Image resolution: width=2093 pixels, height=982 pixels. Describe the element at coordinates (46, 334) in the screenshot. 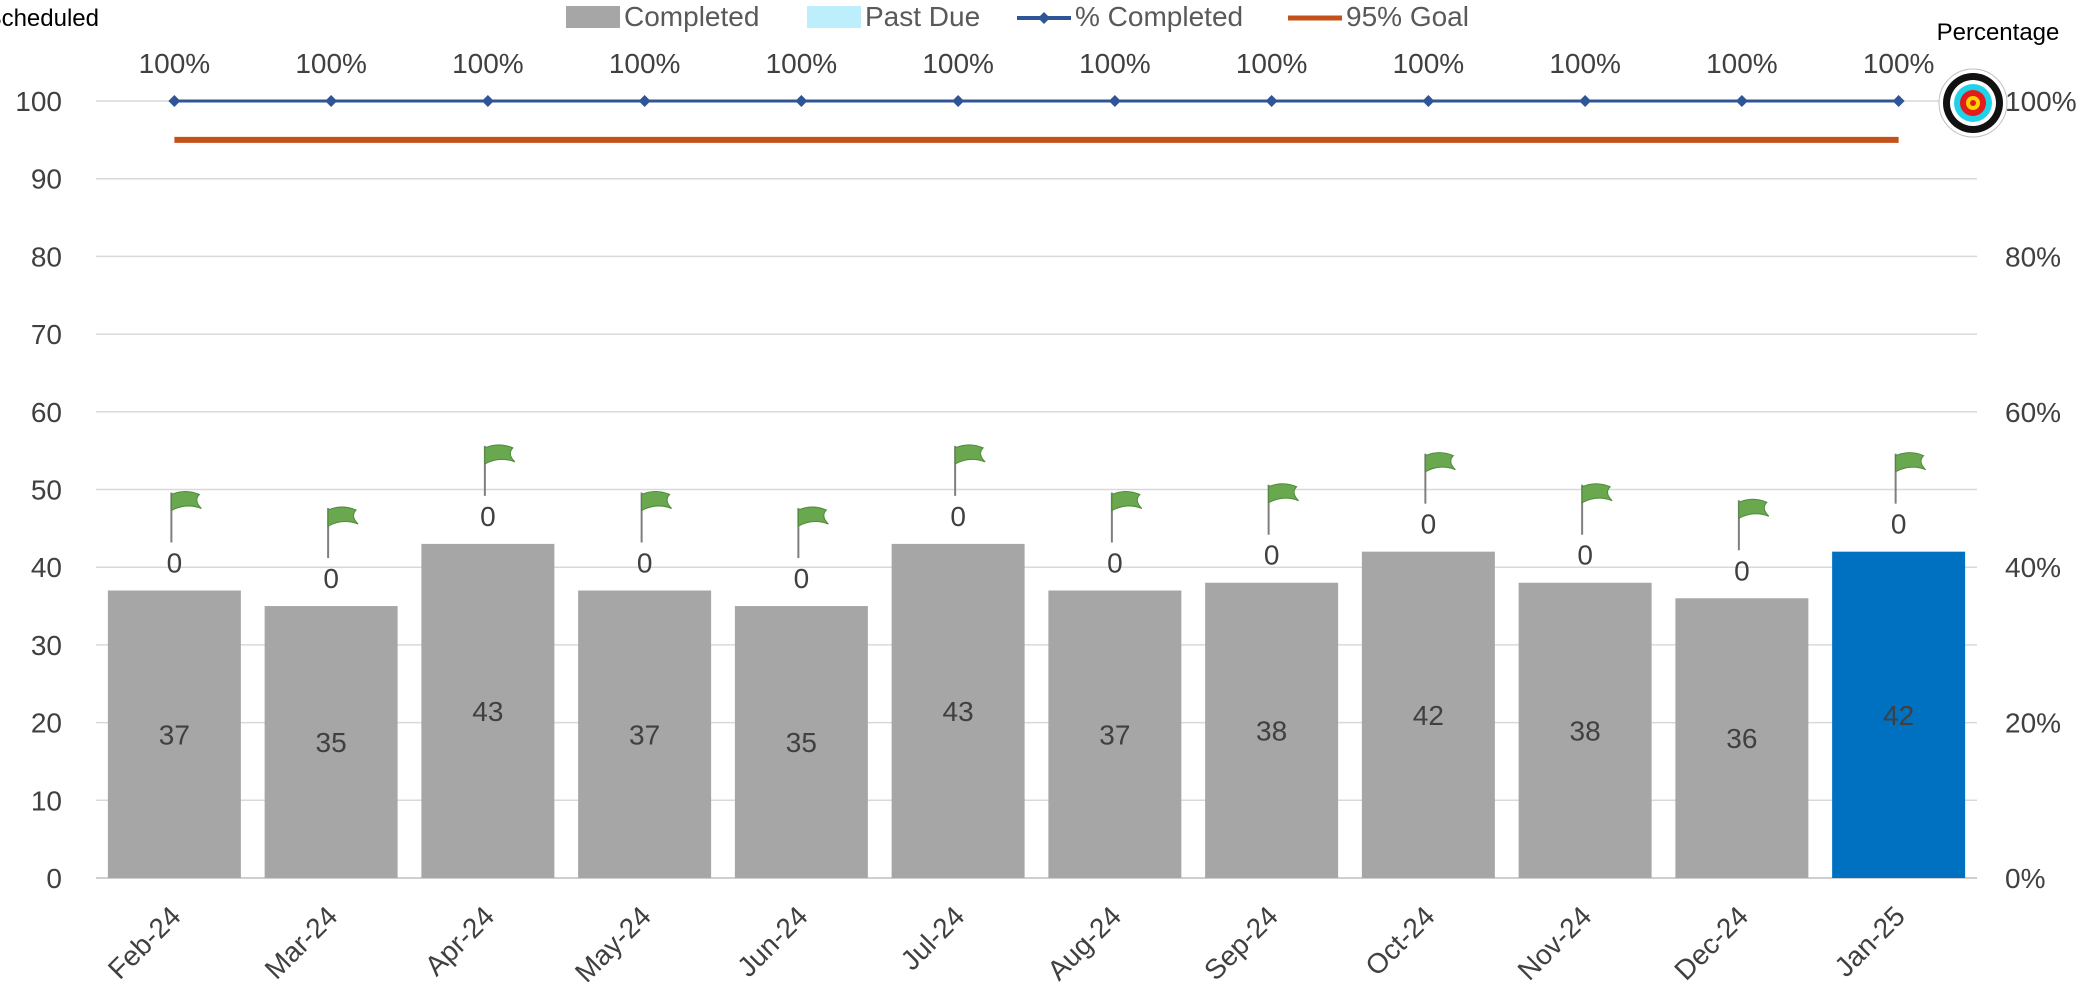

I see `left-tick-label: 70` at that location.